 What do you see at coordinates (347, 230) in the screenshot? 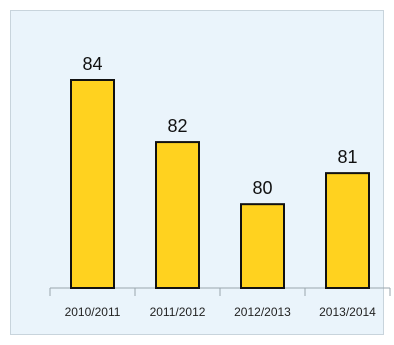
I see `bar-2013/2014` at bounding box center [347, 230].